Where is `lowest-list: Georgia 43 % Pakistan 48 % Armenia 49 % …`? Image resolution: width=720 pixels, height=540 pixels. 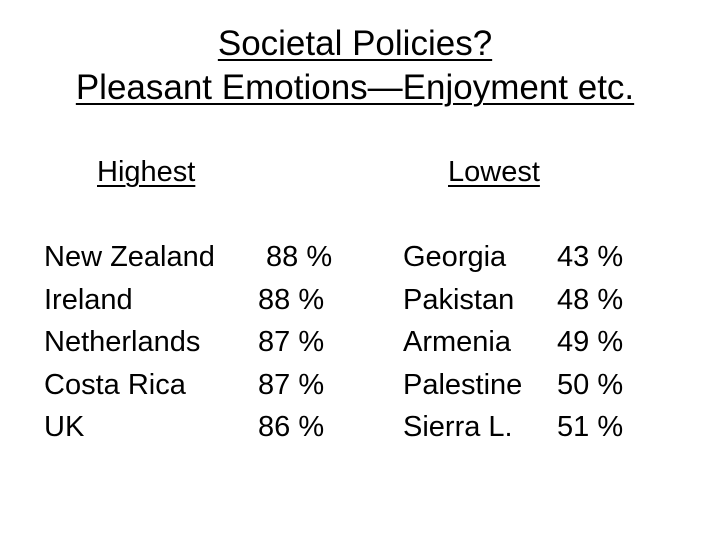
lowest-list: Georgia 43 % Pakistan 48 % Armenia 49 % … is located at coordinates (513, 342).